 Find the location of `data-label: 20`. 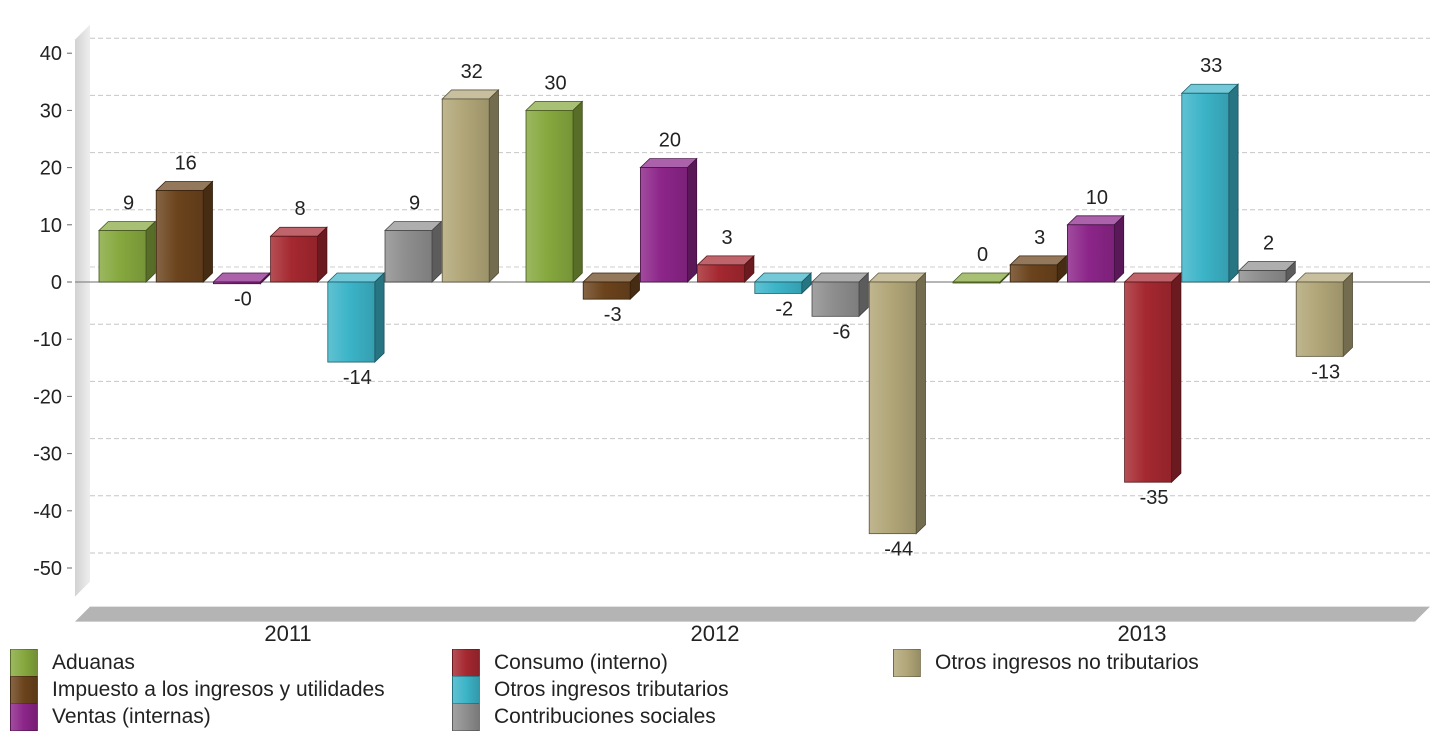

data-label: 20 is located at coordinates (670, 141).